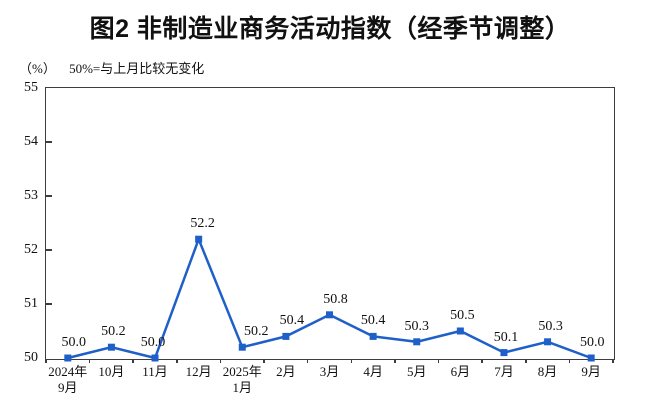  I want to click on chart-subtitle: 50%=与上月比较无变化, so click(137, 68).